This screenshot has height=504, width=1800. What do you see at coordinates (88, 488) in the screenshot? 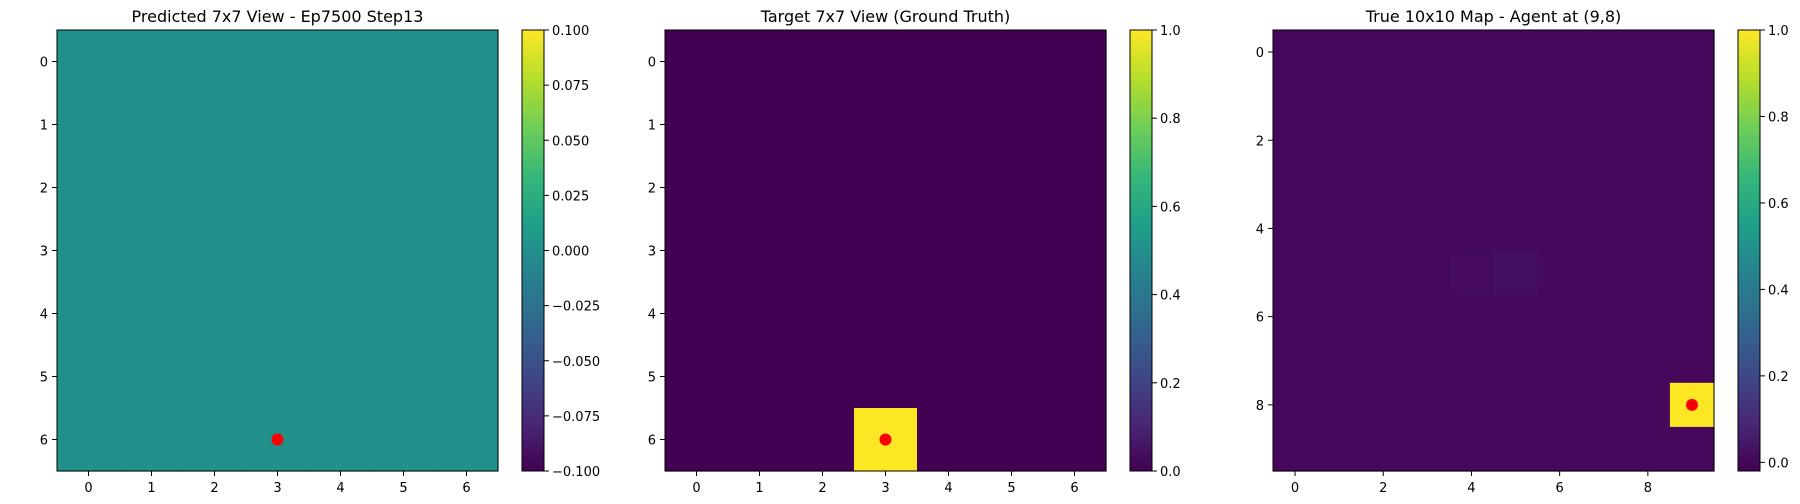
I see `x-tick-label: 0` at bounding box center [88, 488].